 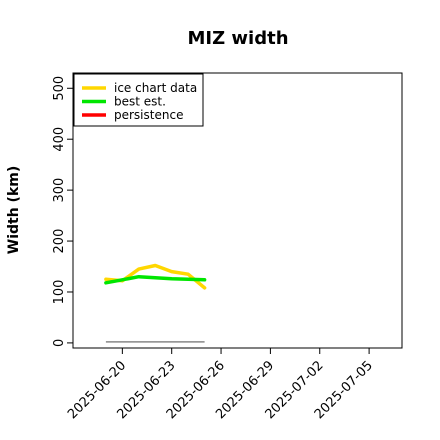 I want to click on series-line, so click(x=155, y=279).